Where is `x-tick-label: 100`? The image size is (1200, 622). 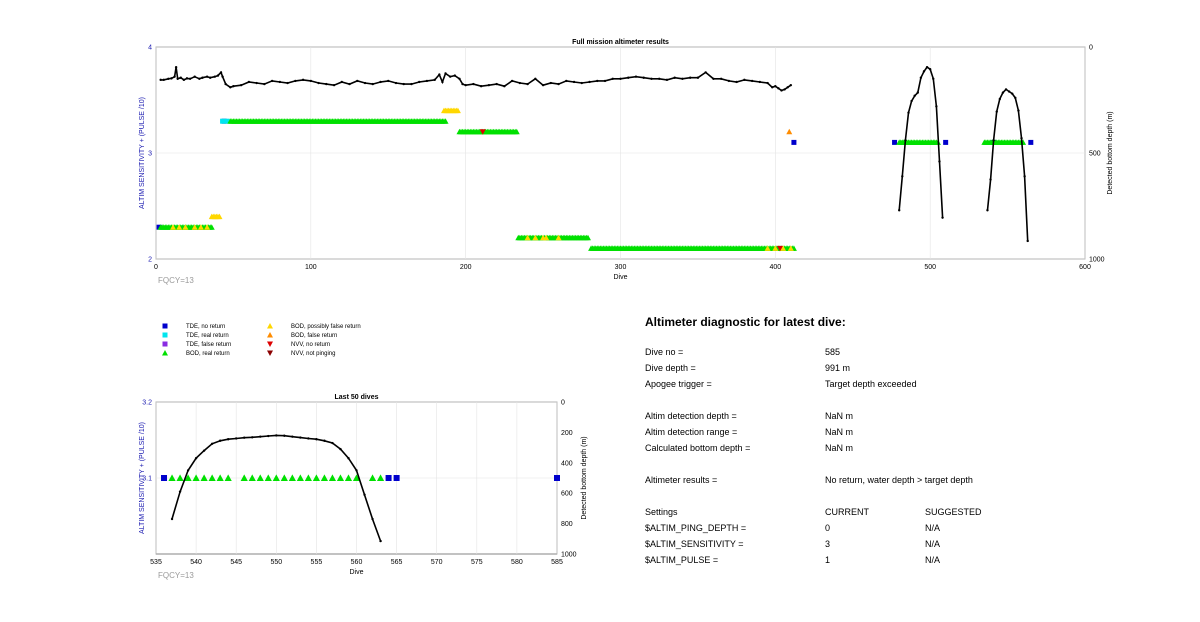
x-tick-label: 100 is located at coordinates (311, 267).